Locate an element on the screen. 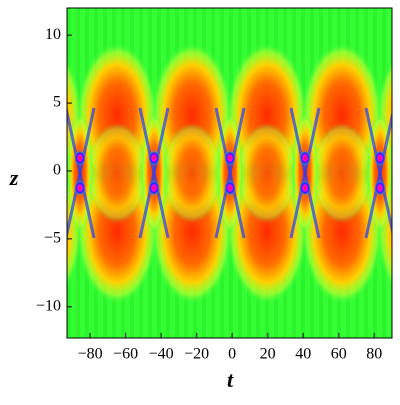  x-tick-label: −40 is located at coordinates (161, 354).